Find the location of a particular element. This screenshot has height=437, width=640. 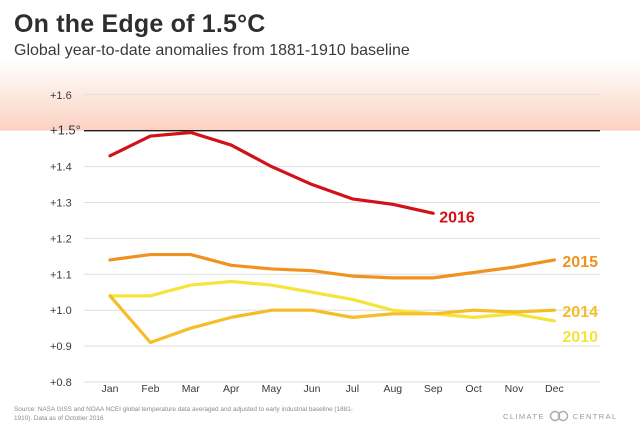

x-tick-label: Aug is located at coordinates (392, 389).